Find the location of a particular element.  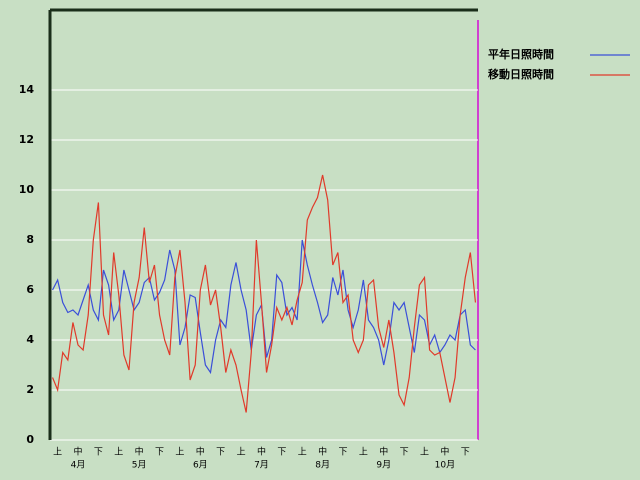

legend-label: 移動日照時間 is located at coordinates (521, 74).